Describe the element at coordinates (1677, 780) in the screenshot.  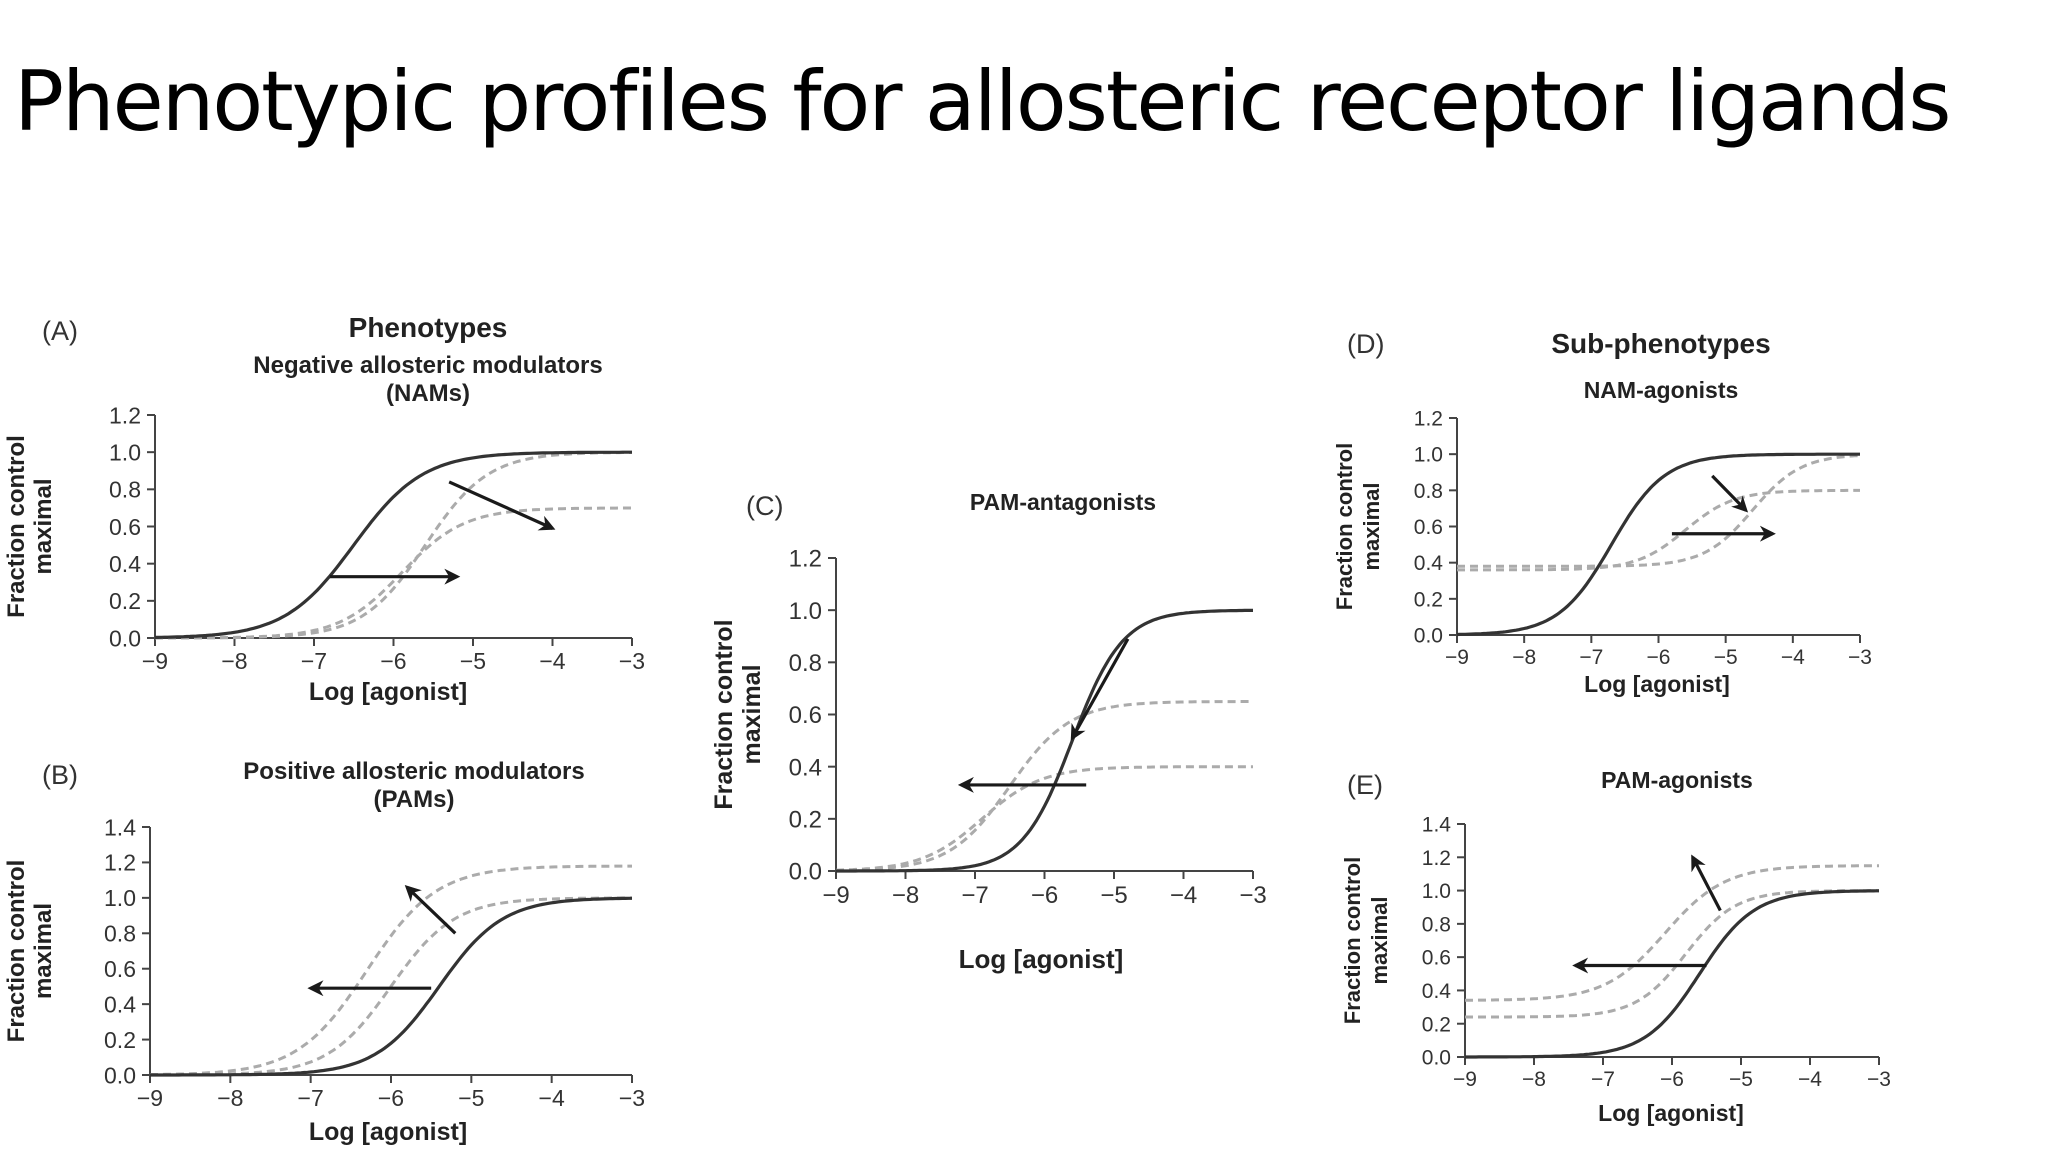
I see `panel-title-e: PAM-agonists` at that location.